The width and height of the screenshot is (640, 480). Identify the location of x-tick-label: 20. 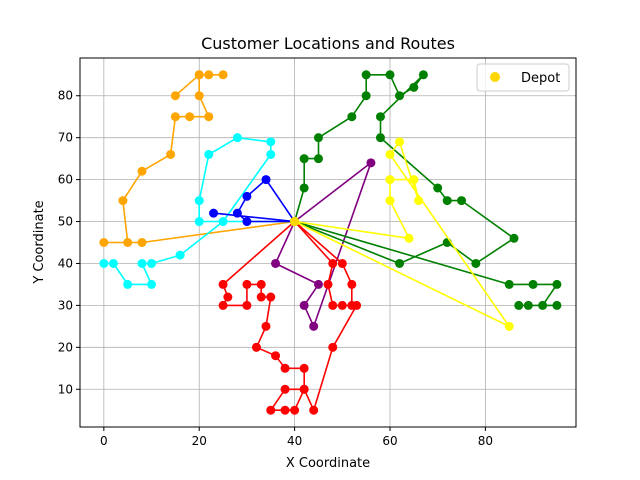
(199, 441).